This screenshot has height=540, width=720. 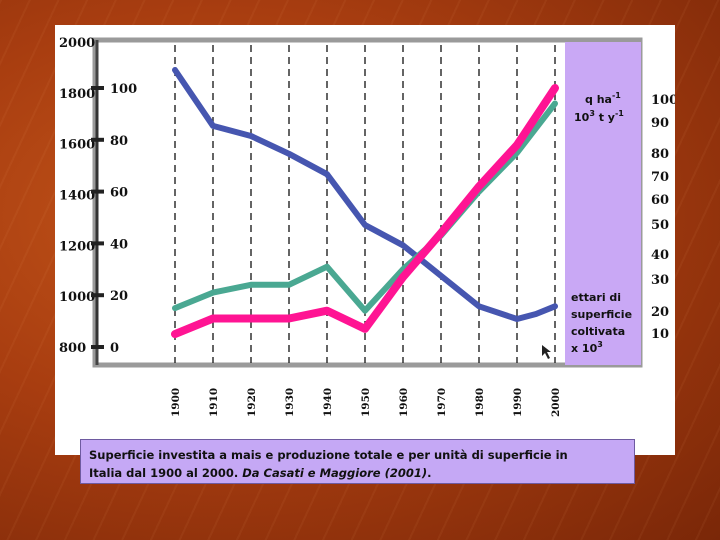 What do you see at coordinates (123, 89) in the screenshot?
I see `left-inner-tick-100: 100` at bounding box center [123, 89].